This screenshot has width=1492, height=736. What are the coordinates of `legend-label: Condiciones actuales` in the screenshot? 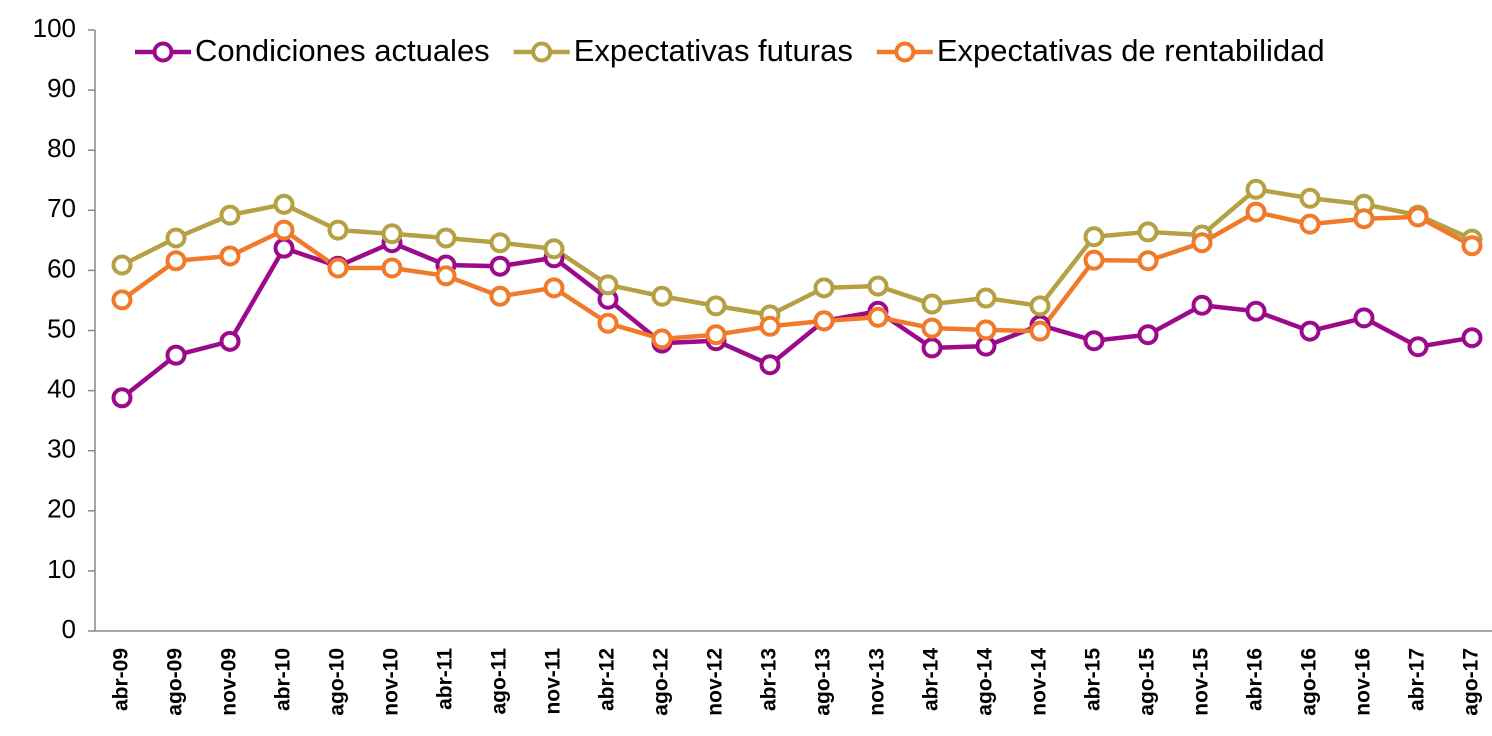 It's located at (342, 50).